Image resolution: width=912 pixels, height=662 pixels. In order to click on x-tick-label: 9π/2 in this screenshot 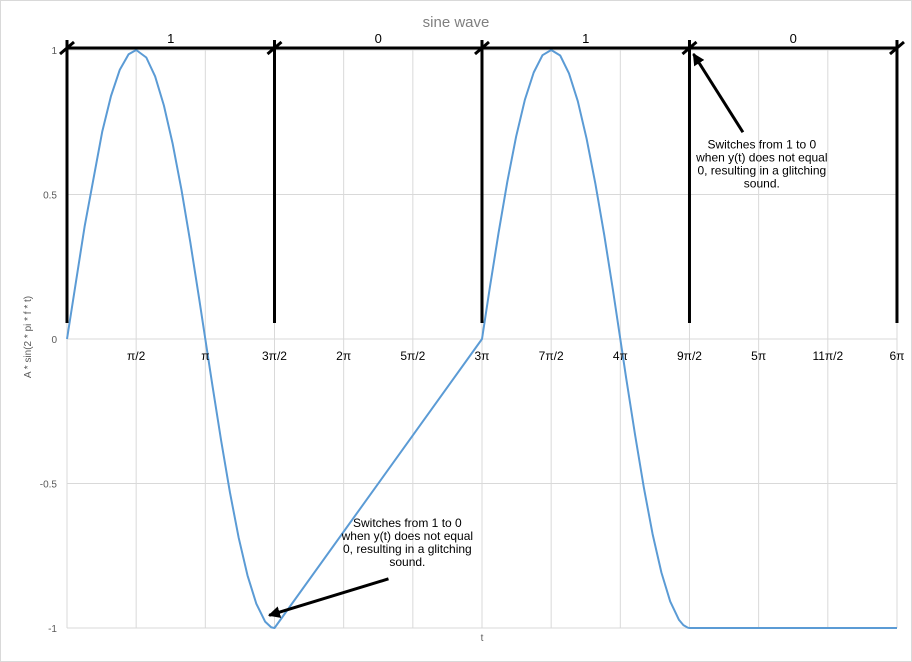, I will do `click(689, 356)`.